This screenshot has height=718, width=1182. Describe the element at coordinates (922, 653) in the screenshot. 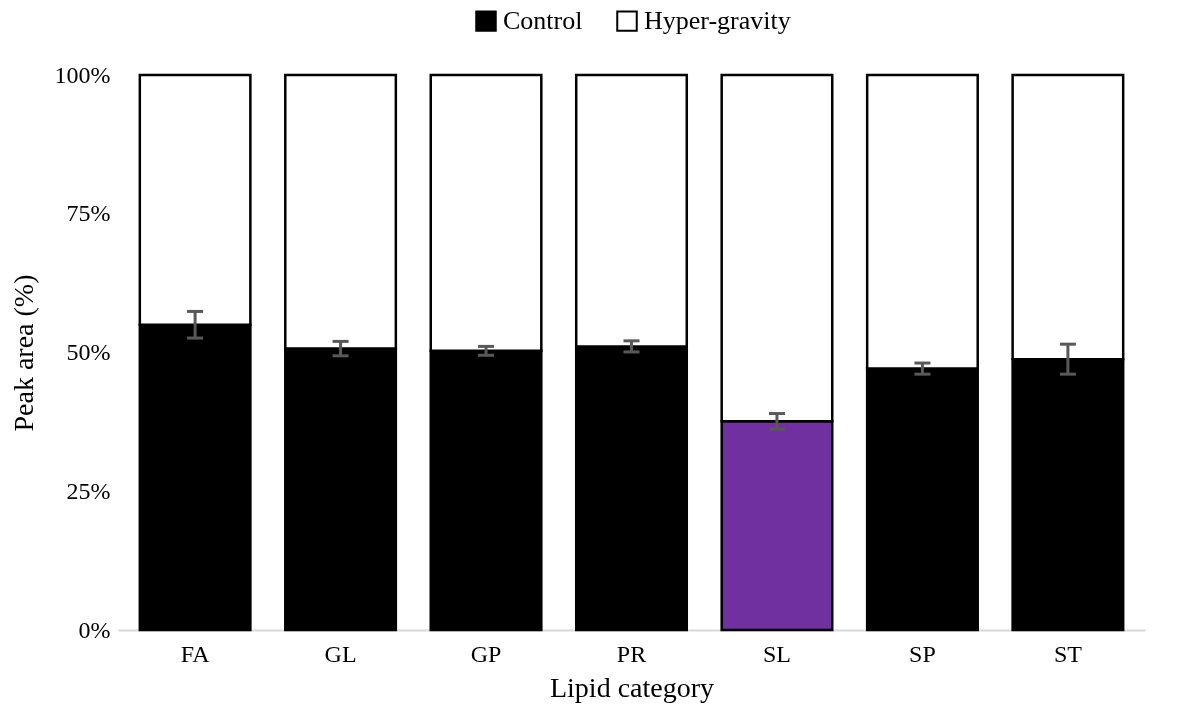

I see `x-tick-label: SP` at that location.